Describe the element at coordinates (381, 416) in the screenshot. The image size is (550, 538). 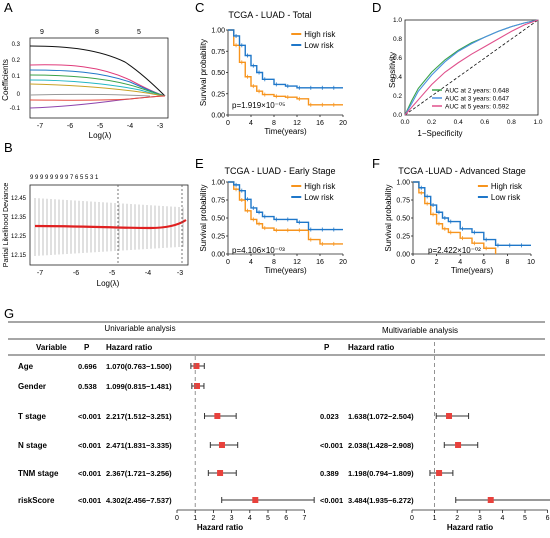
I see `forest-hr-multi: 1.638(1.072−2.504)` at that location.